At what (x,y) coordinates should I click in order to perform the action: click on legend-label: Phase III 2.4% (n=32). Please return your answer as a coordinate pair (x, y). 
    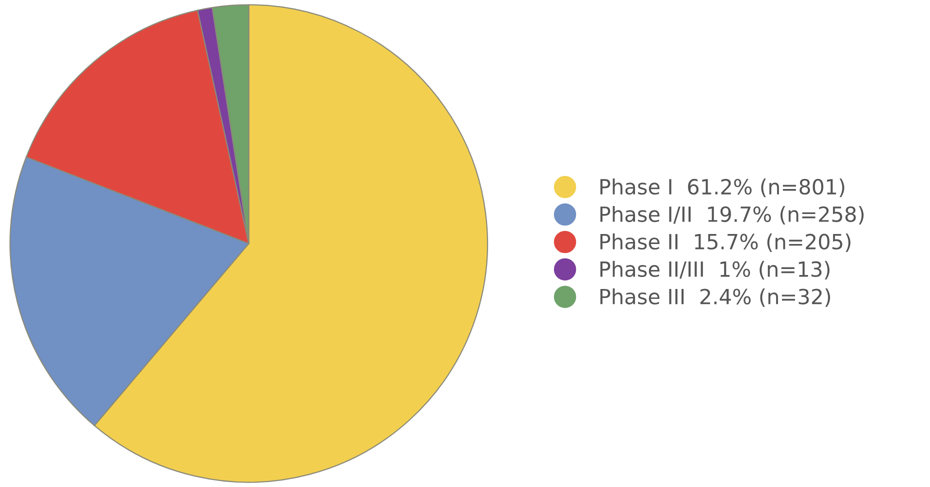
    Looking at the image, I should click on (715, 297).